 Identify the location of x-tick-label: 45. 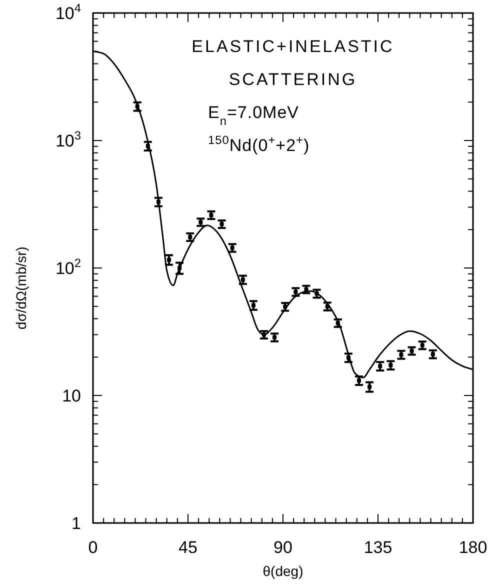
(188, 547).